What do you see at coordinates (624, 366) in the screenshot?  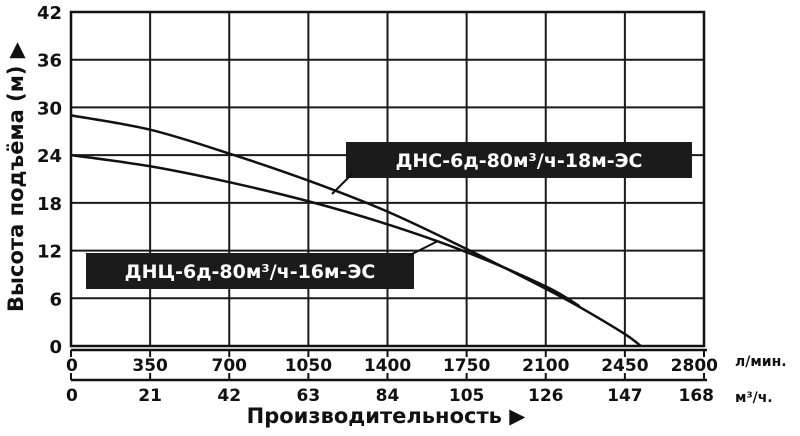 I see `x-tick-label-primary: 2450` at bounding box center [624, 366].